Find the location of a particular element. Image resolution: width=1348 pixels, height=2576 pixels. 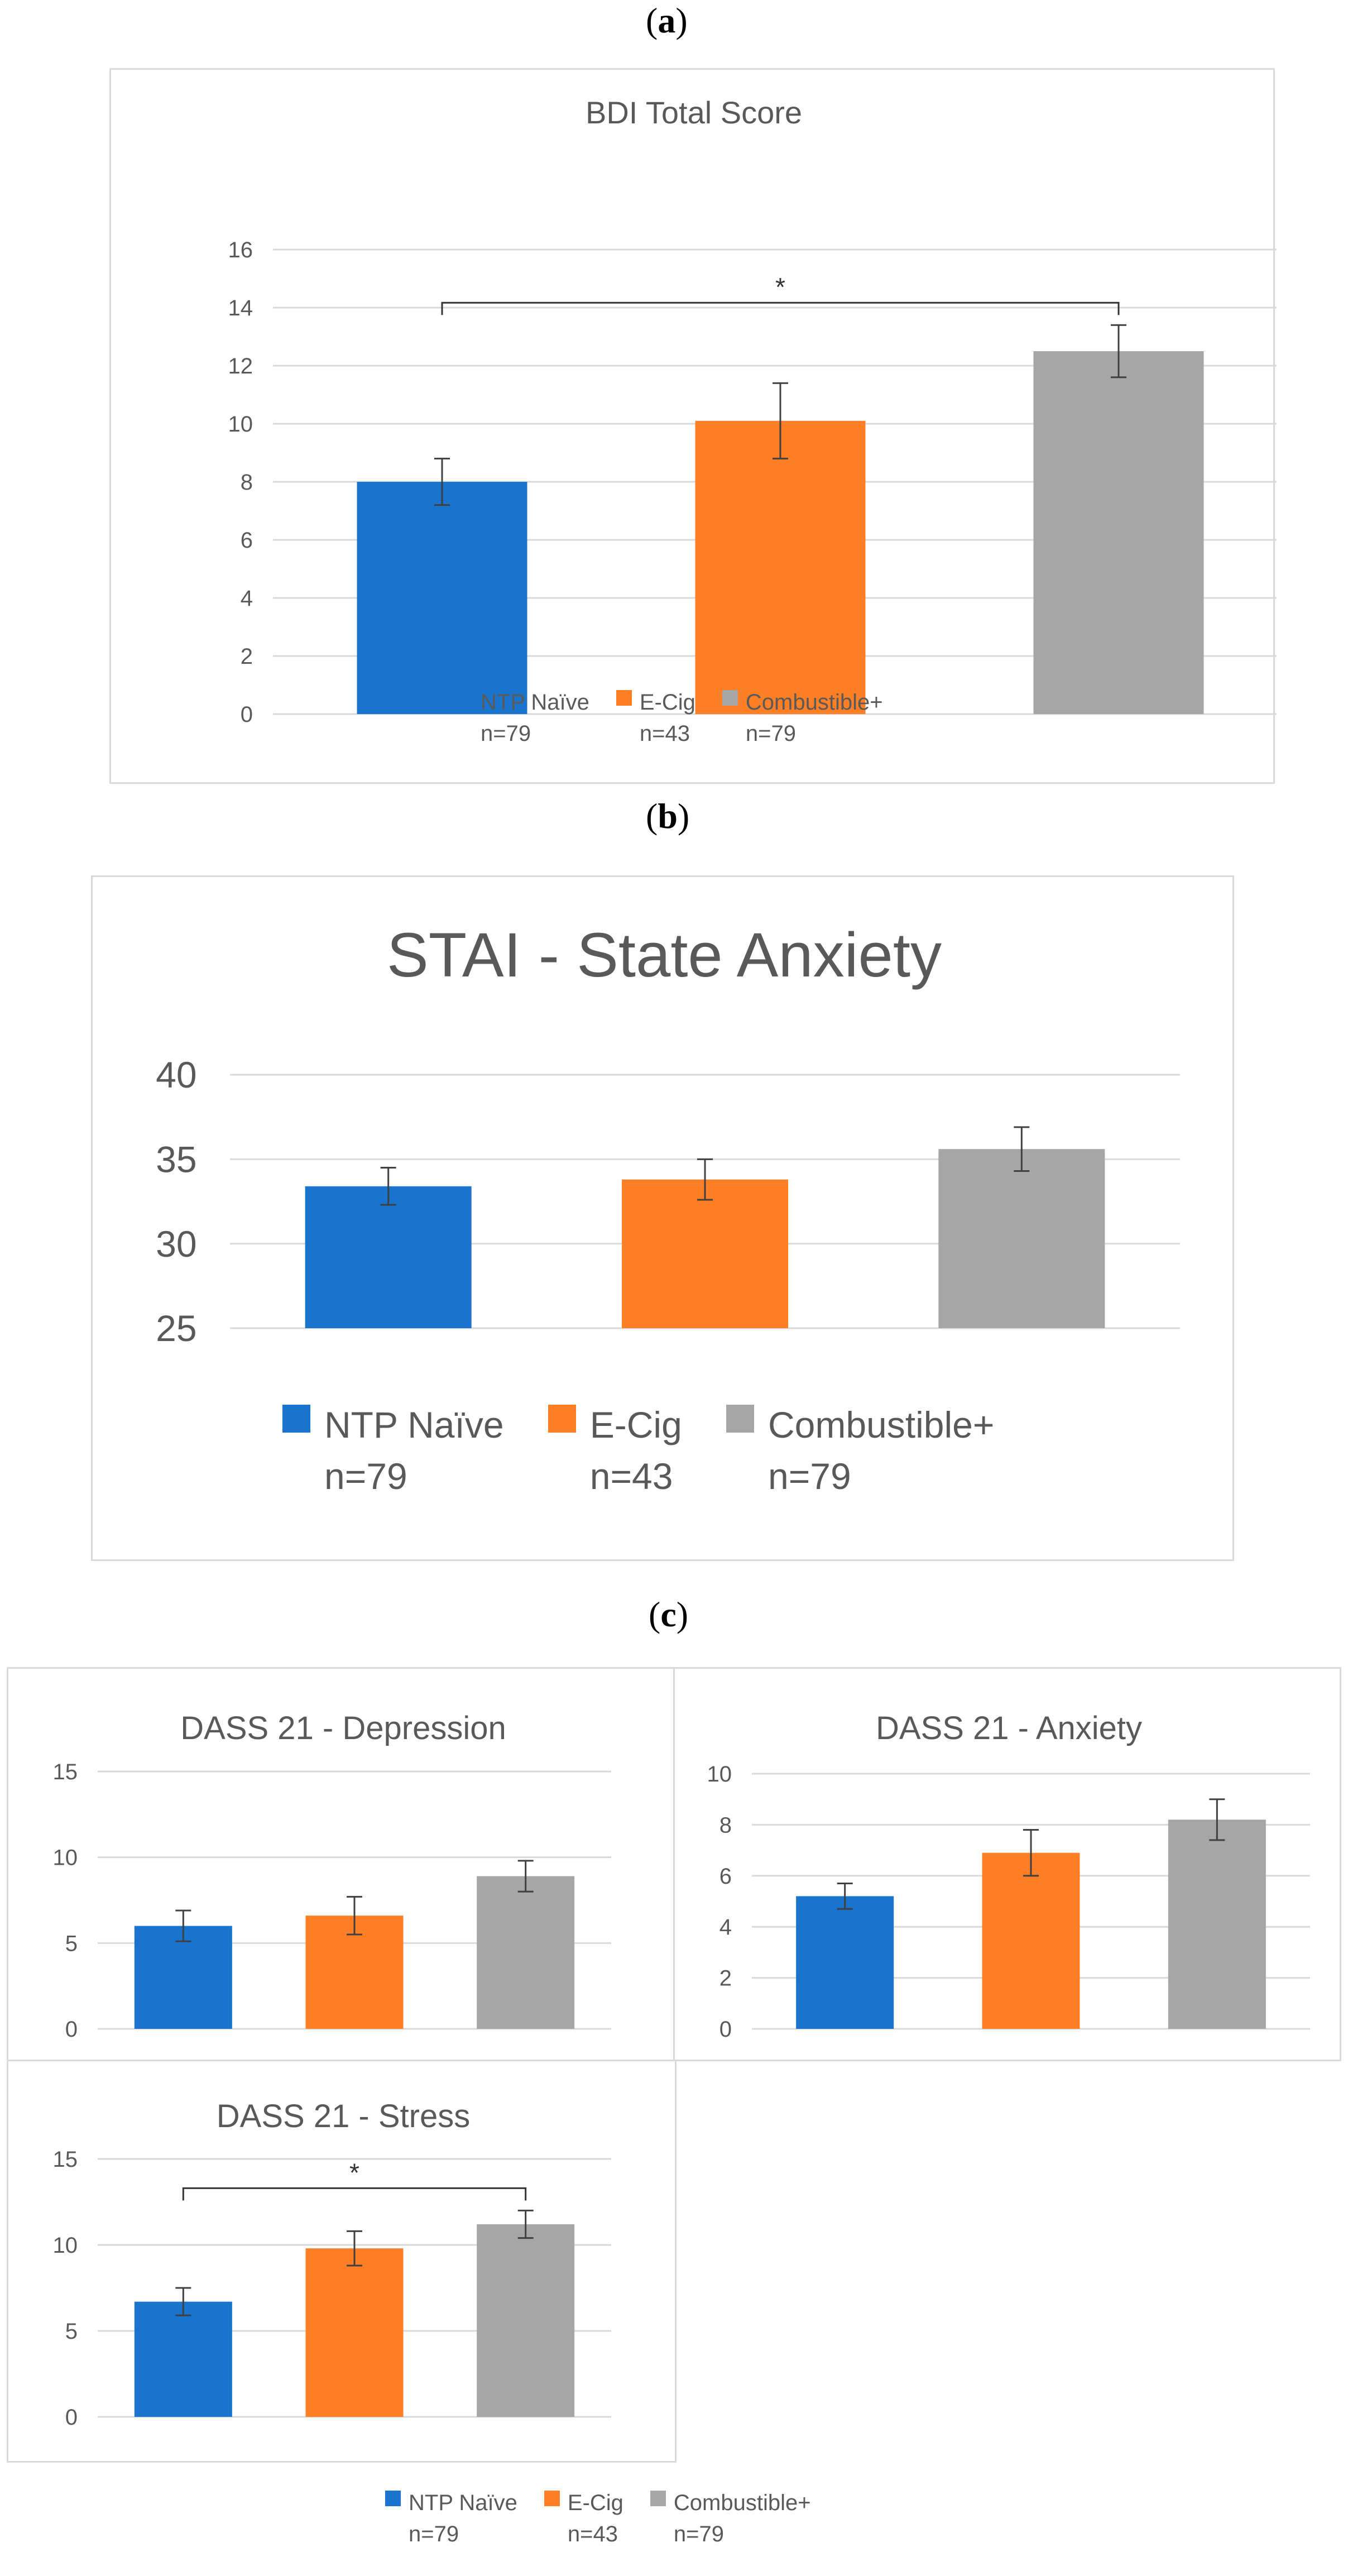

y-tick-label: 16 is located at coordinates (241, 250).